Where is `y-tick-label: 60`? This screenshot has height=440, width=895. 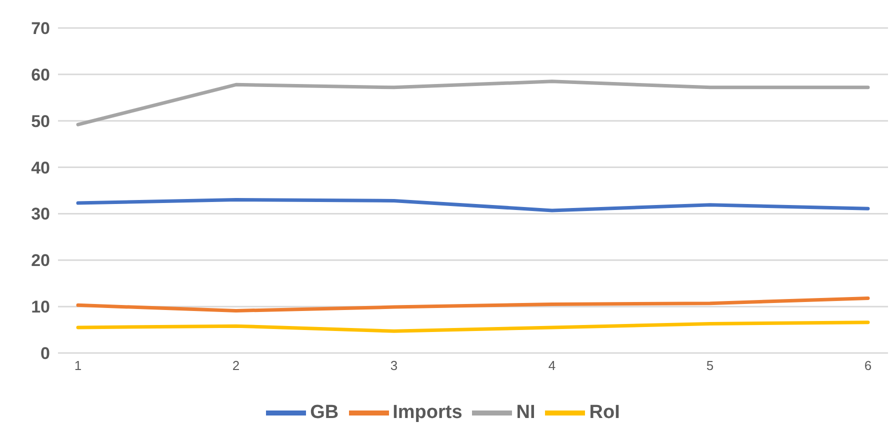 y-tick-label: 60 is located at coordinates (40, 74).